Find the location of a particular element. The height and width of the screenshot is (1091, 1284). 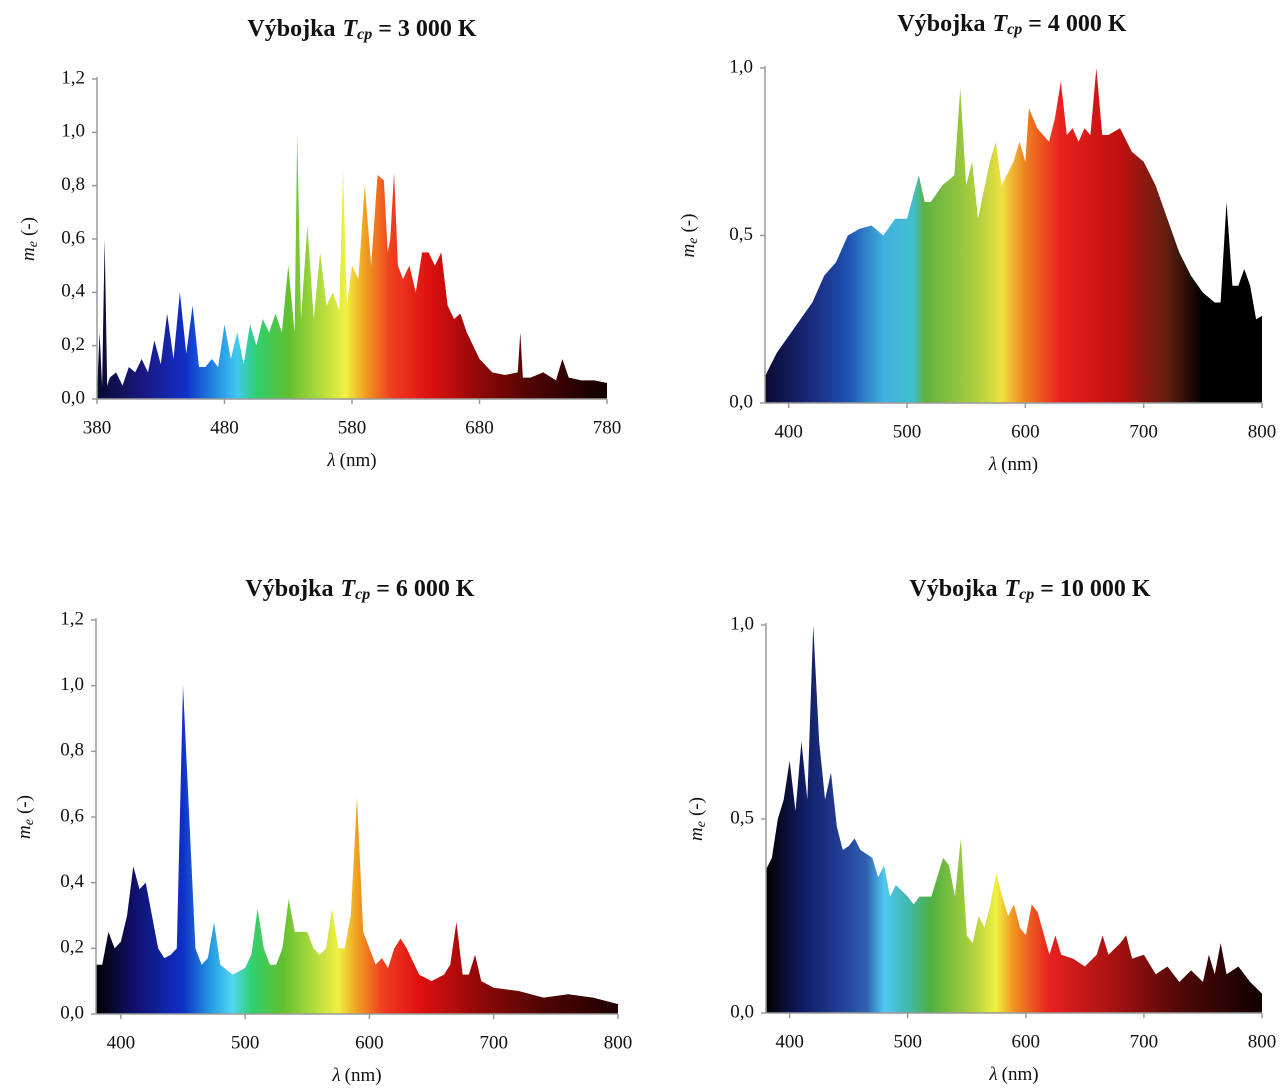

chart-title: Výbojka Tcp = 3 000 K is located at coordinates (361, 29).